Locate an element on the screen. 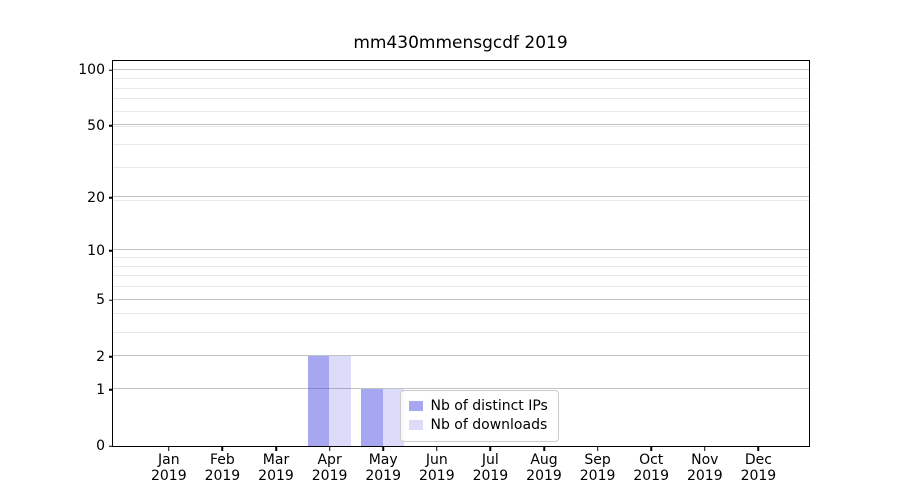 This screenshot has height=500, width=900. x-tick-label: Oct 2019 is located at coordinates (651, 468).